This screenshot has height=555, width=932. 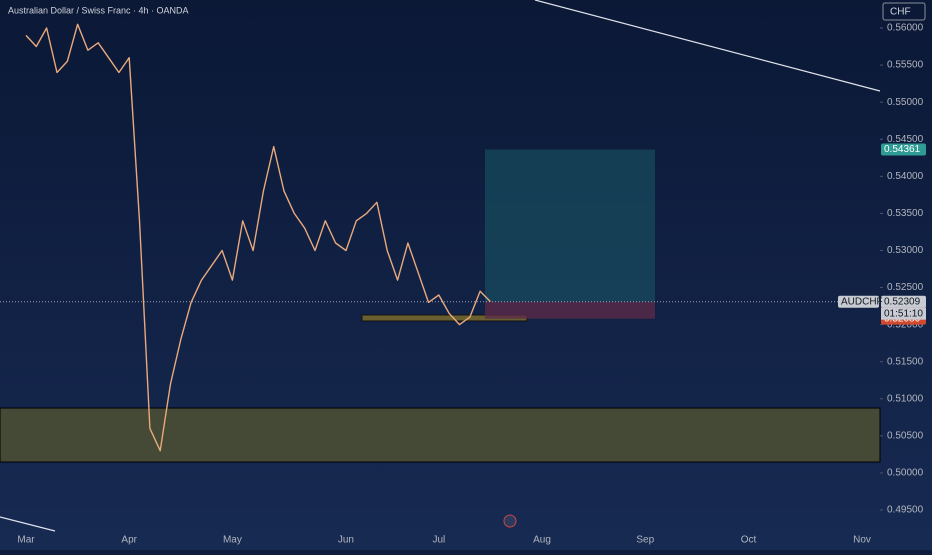 What do you see at coordinates (510, 521) in the screenshot?
I see `event-icon` at bounding box center [510, 521].